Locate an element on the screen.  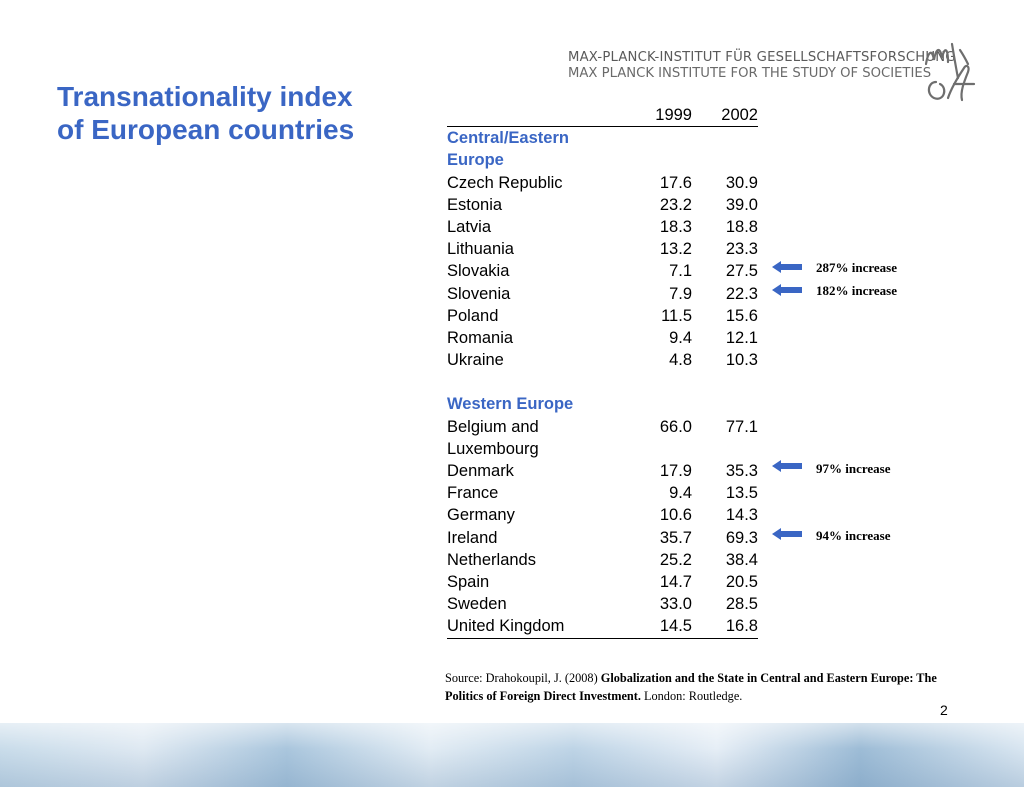
table-row: Germany 10.6 14.3 is located at coordinates (602, 515).